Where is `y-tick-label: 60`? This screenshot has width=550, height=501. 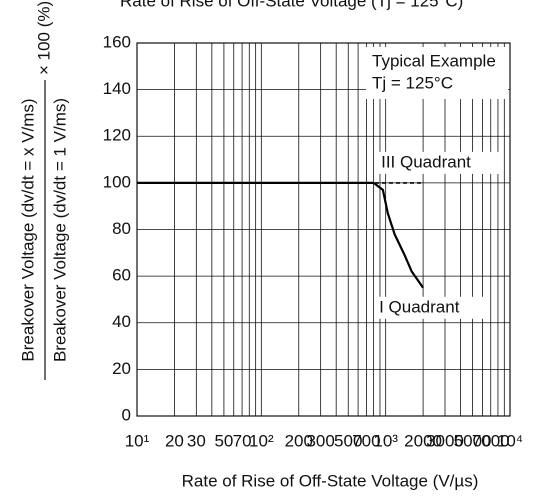
y-tick-label: 60 is located at coordinates (121, 275).